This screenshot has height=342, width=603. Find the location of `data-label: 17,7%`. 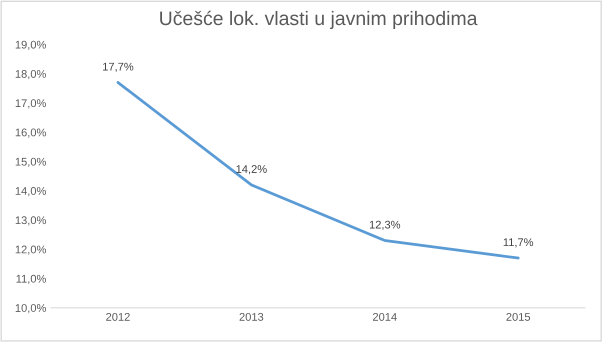

data-label: 17,7% is located at coordinates (118, 67).